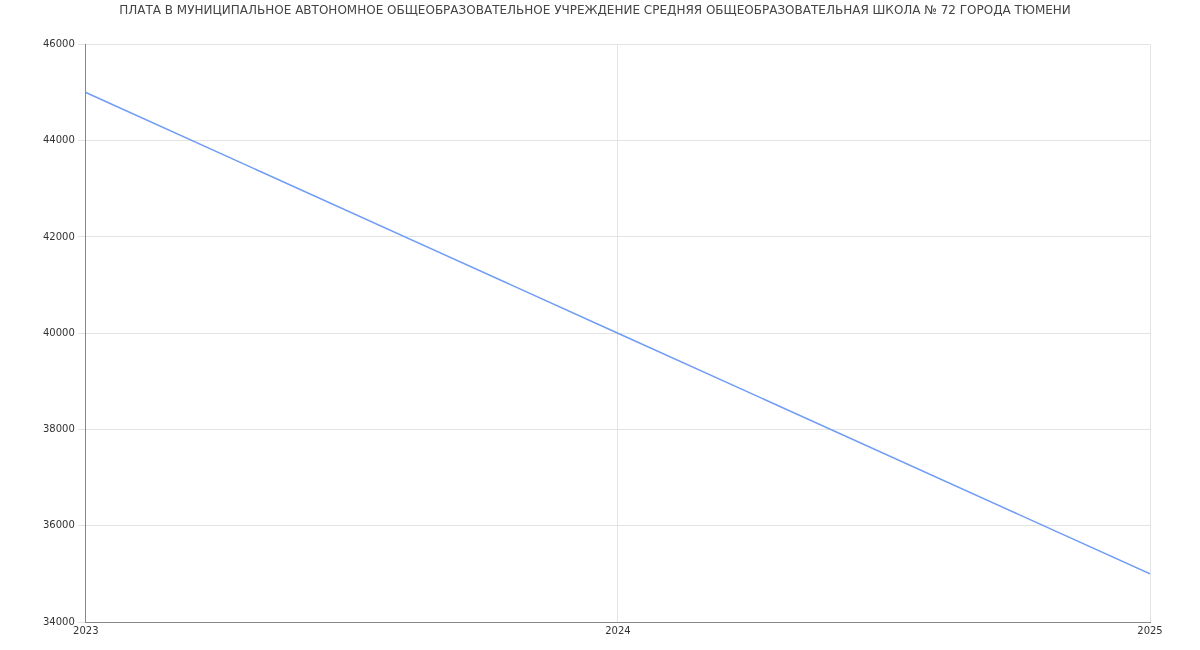 The height and width of the screenshot is (650, 1200). Describe the element at coordinates (59, 621) in the screenshot. I see `y-tick-label: 34000` at that location.